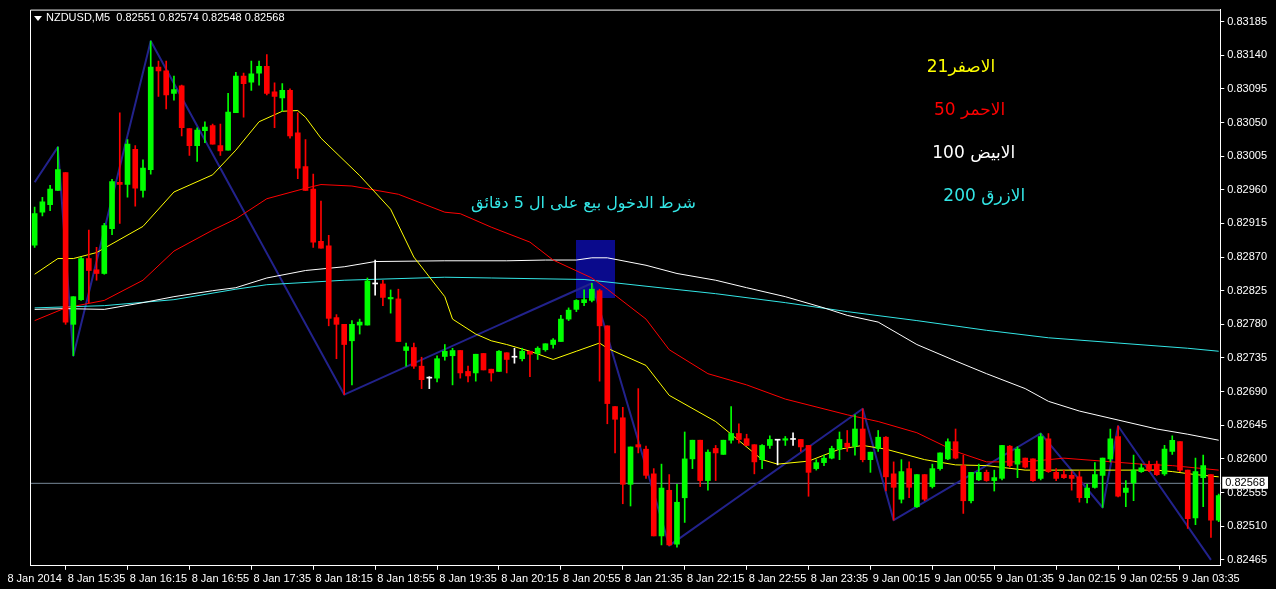 The image size is (1276, 589). I want to click on x-tick-label: 8 Jan 2014, so click(34, 578).